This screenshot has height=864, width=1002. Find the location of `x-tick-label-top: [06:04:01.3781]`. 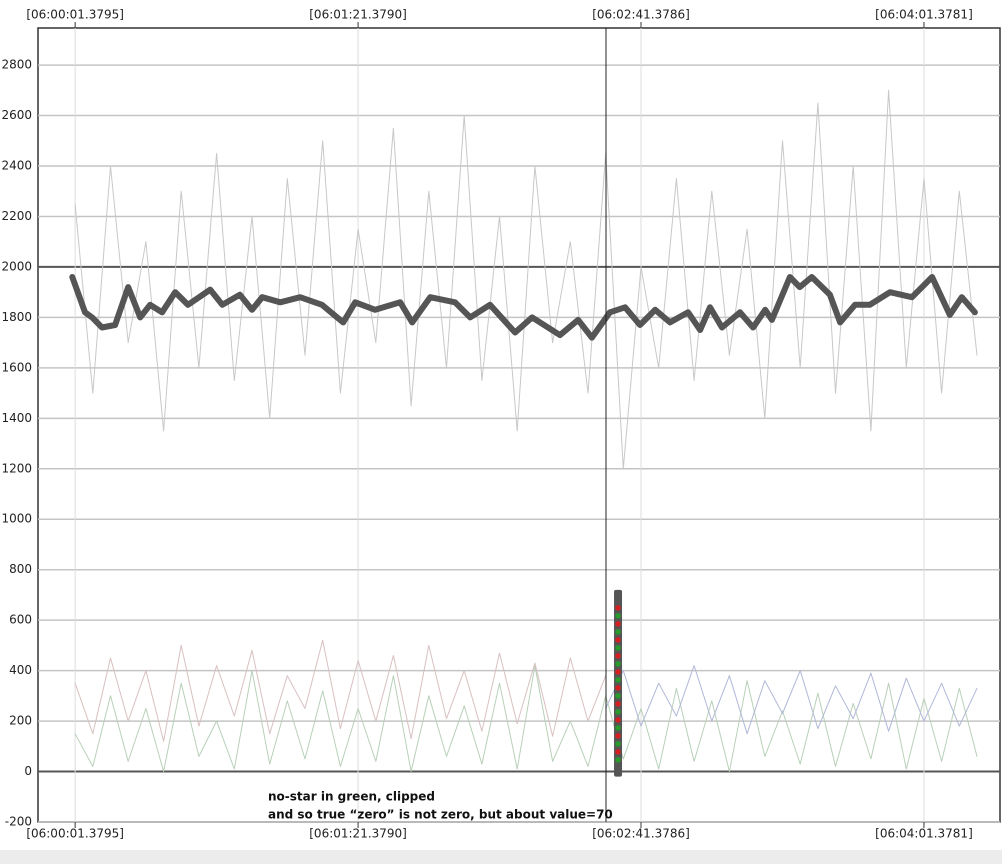

x-tick-label-top: [06:04:01.3781] is located at coordinates (924, 15).